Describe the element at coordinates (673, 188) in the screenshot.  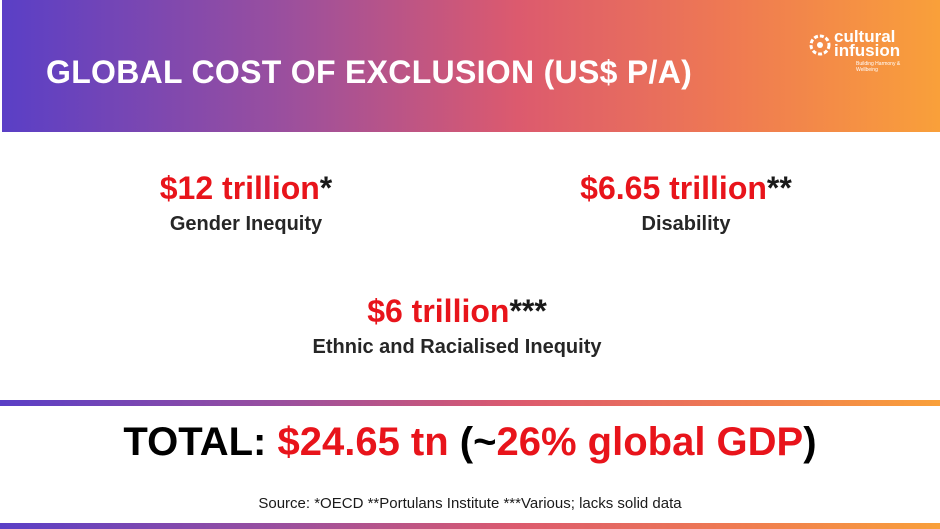
I see `amount: $6.65 trillion` at that location.